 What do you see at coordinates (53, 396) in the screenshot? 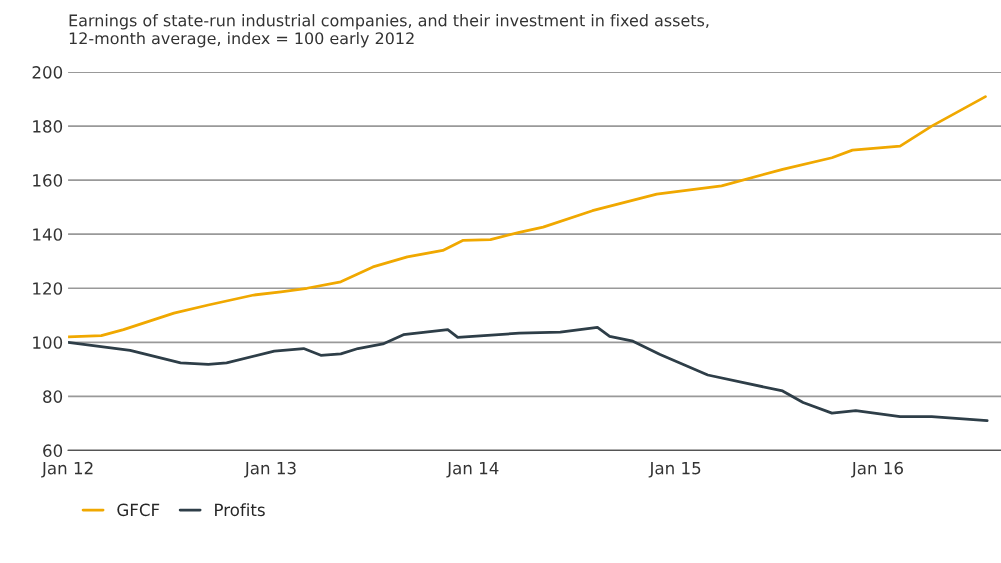
I see `y-tick-label: 80` at bounding box center [53, 396].